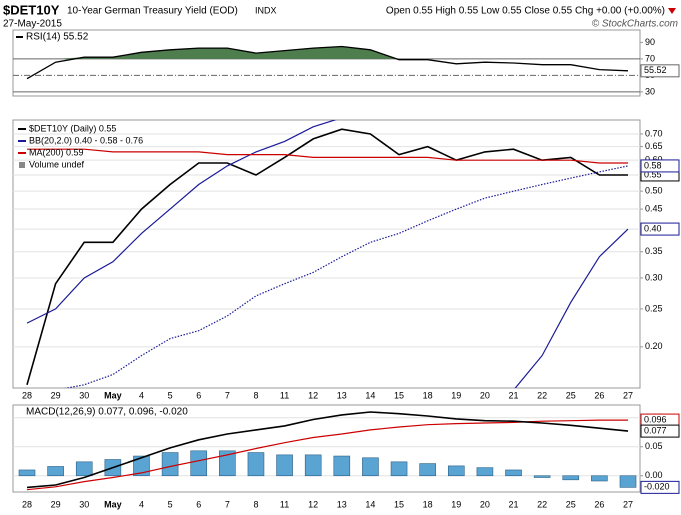 This screenshot has height=515, width=681. Describe the element at coordinates (650, 91) in the screenshot. I see `y-tick-label: 30` at that location.